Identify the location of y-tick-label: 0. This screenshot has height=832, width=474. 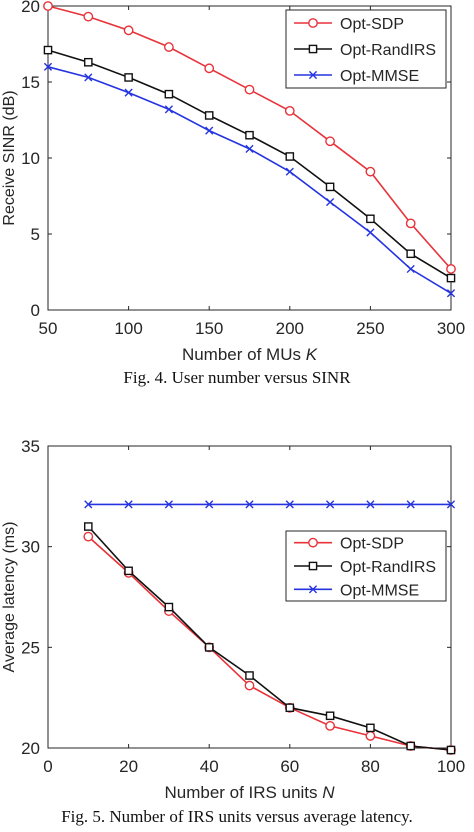
(35, 310).